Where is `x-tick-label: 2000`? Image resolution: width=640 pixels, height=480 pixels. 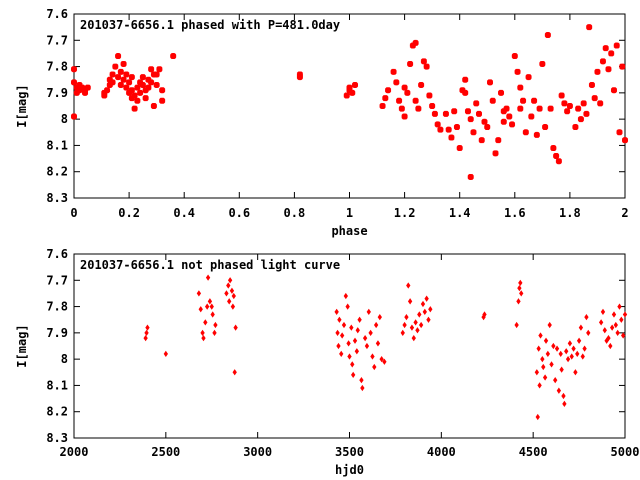
x-tick-label: 2000 is located at coordinates (74, 452).